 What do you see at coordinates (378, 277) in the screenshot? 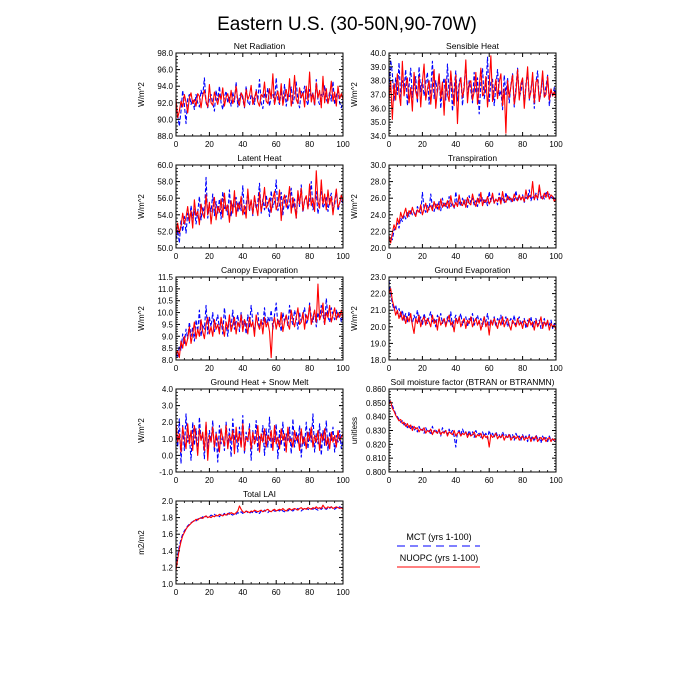
I see `y-tick-label: 23.0` at bounding box center [378, 277].